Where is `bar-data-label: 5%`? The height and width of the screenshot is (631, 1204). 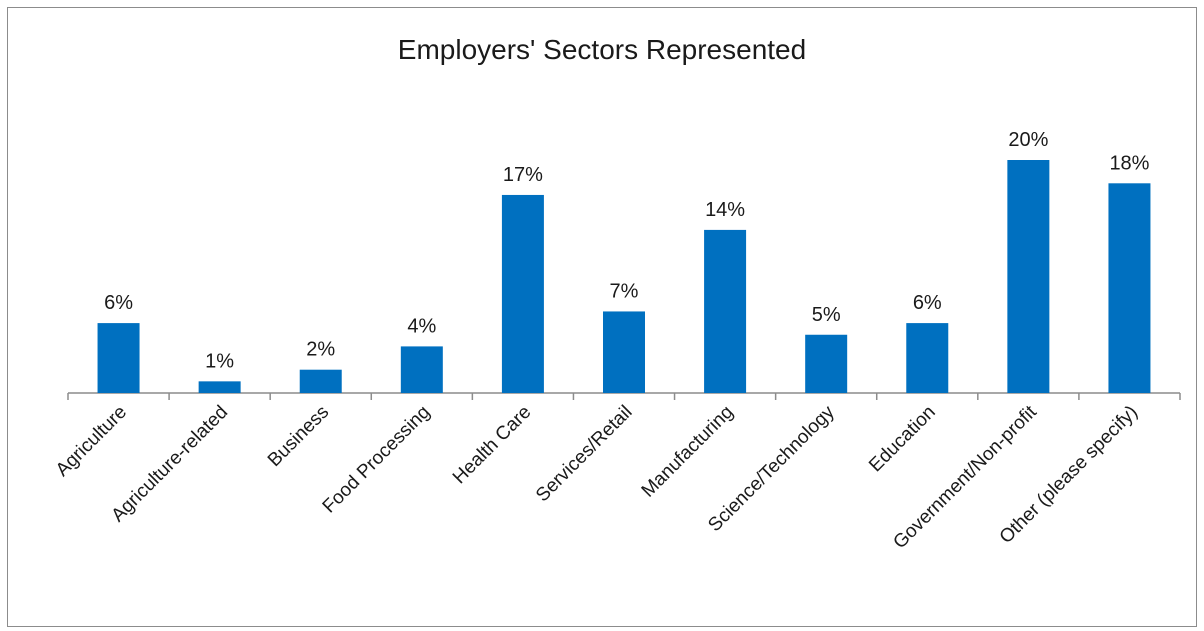
bar-data-label: 5% is located at coordinates (826, 315).